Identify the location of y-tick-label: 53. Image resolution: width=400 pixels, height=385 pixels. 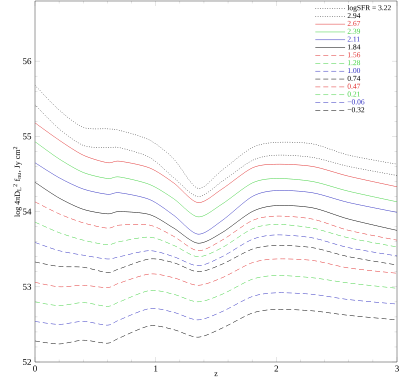
(27, 287).